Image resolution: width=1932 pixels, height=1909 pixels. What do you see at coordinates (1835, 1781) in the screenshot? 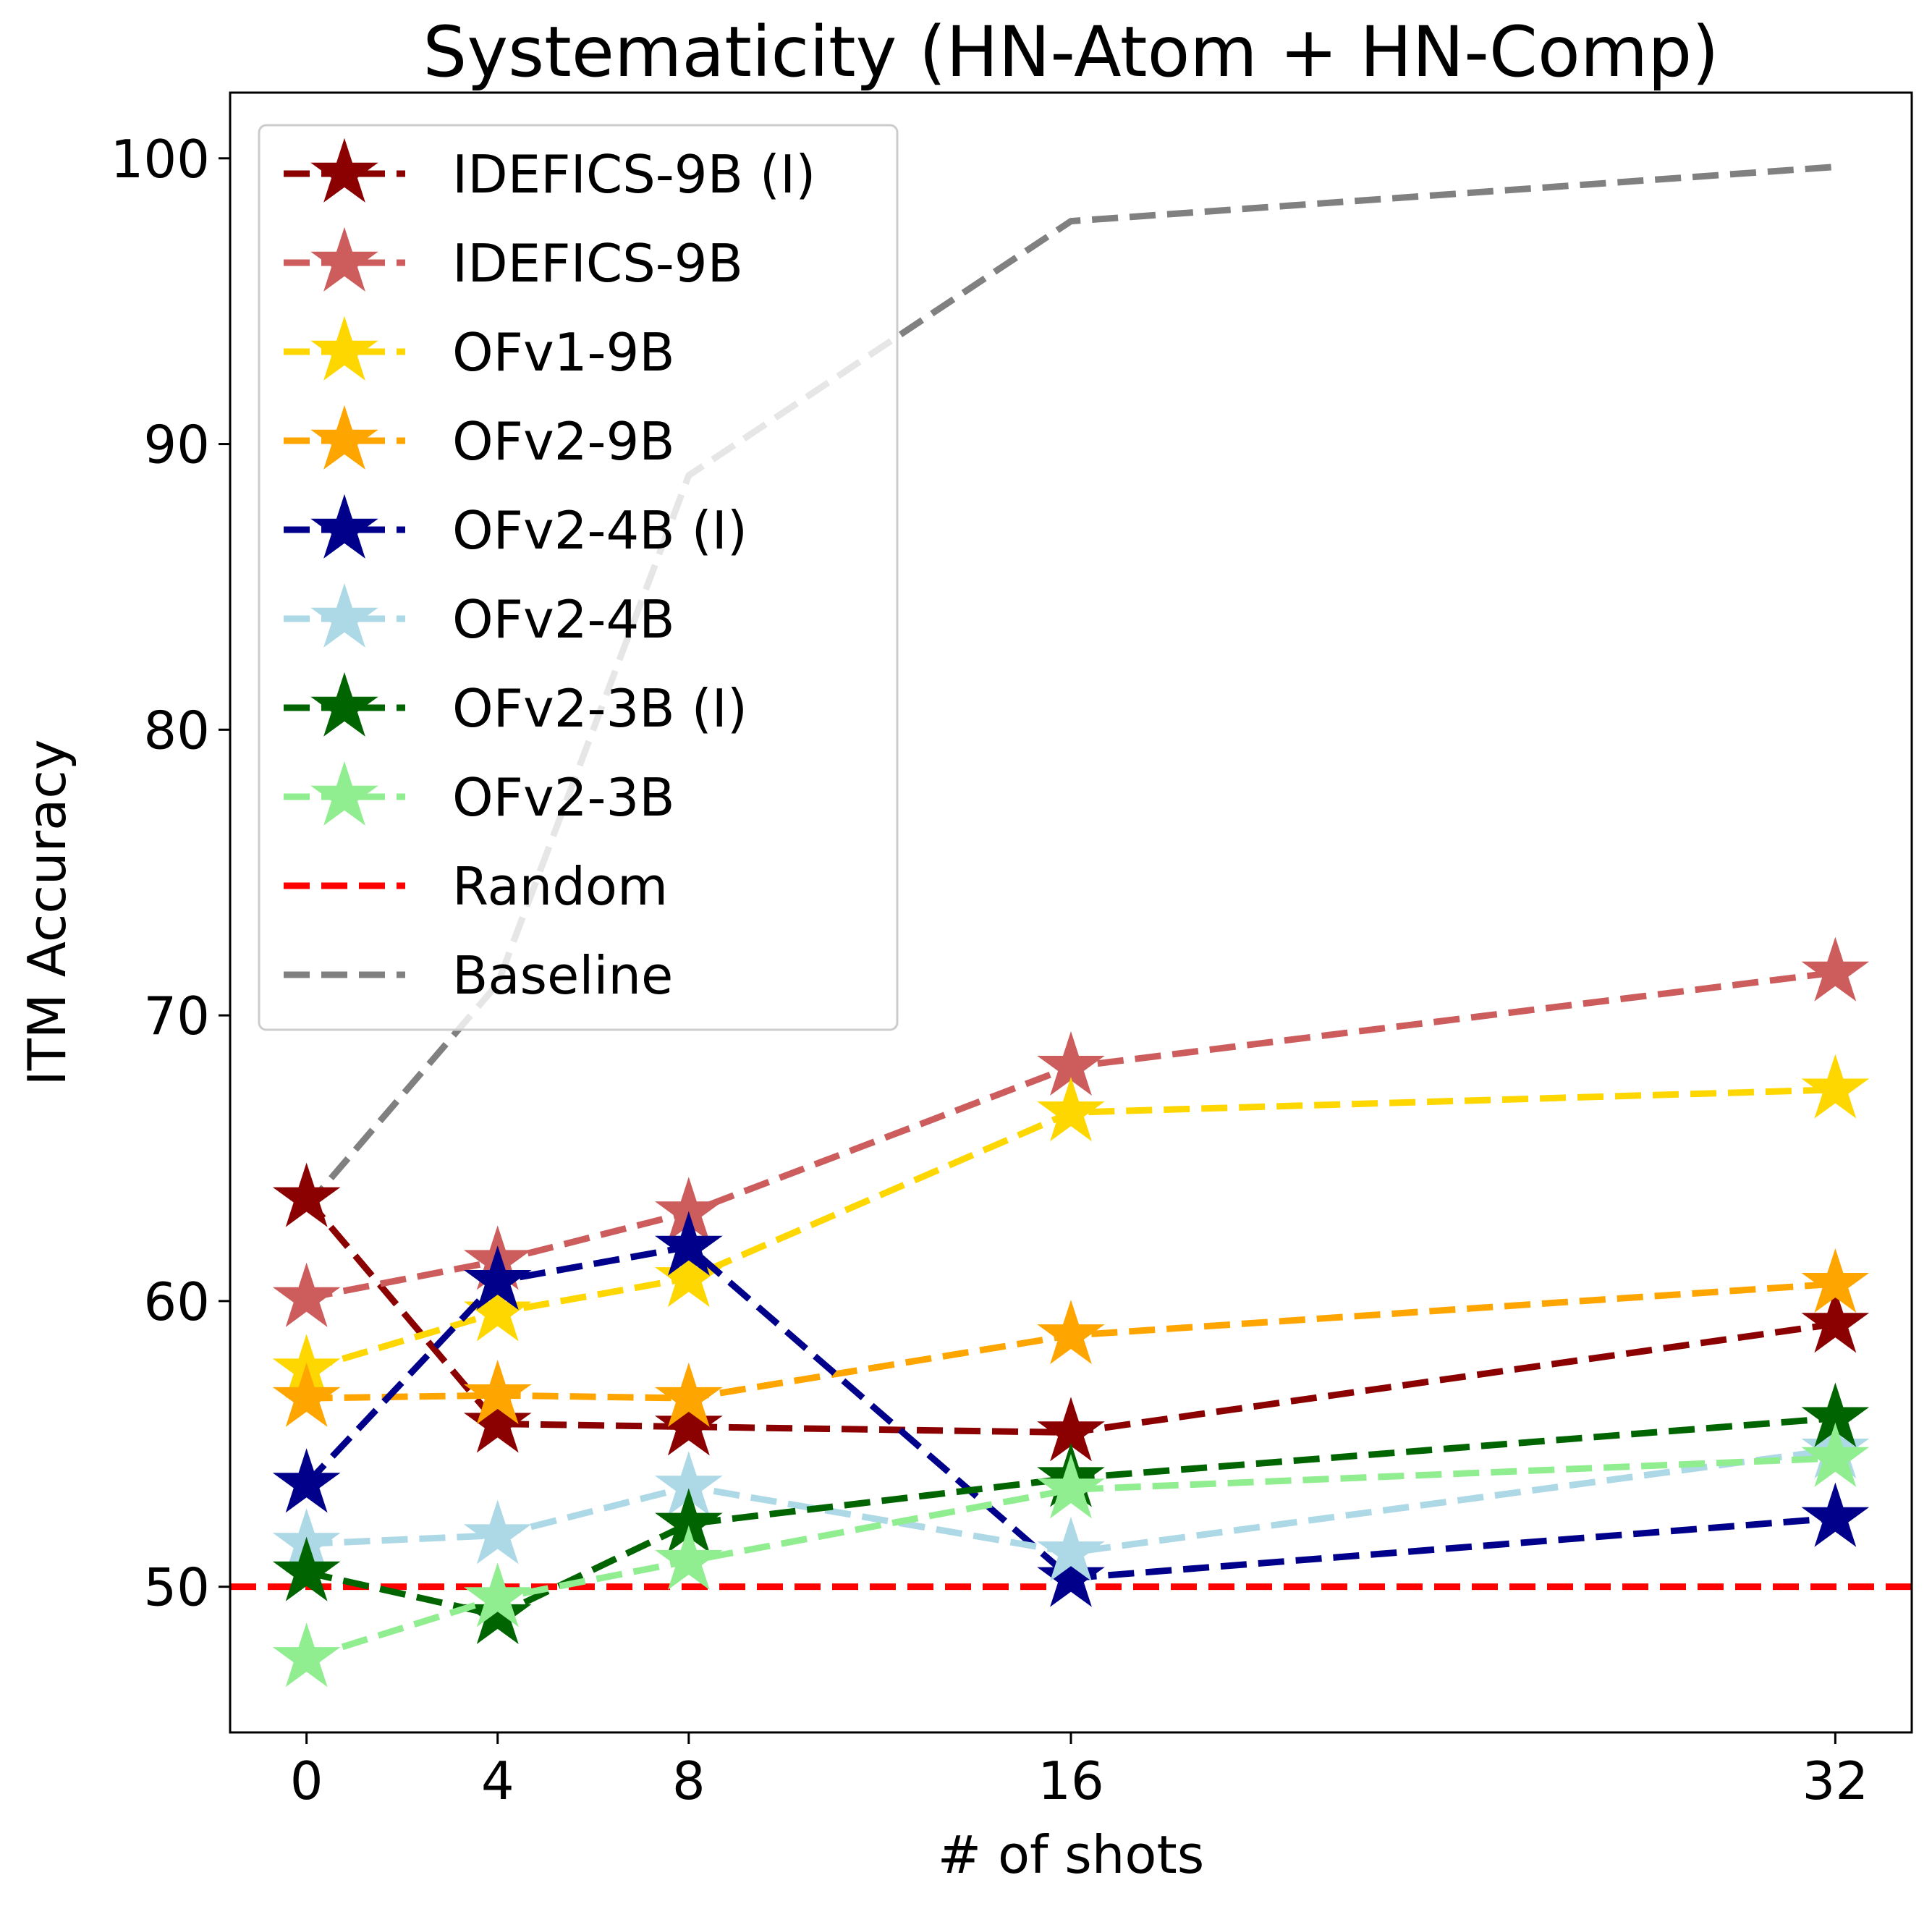
I see `x-tick-label: 32` at bounding box center [1835, 1781].